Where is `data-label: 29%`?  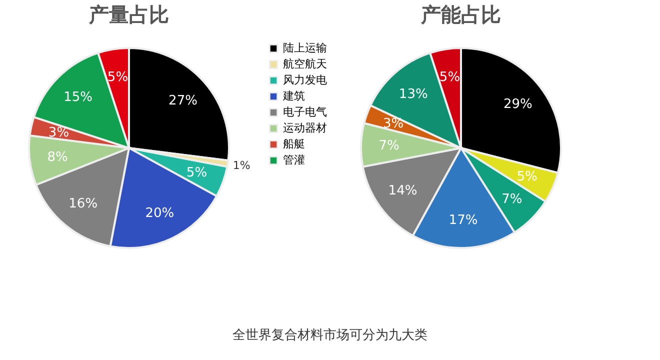 data-label: 29% is located at coordinates (517, 104).